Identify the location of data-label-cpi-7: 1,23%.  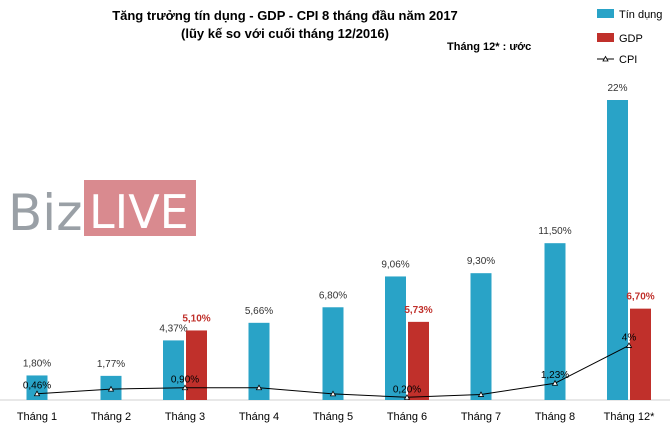
(555, 375).